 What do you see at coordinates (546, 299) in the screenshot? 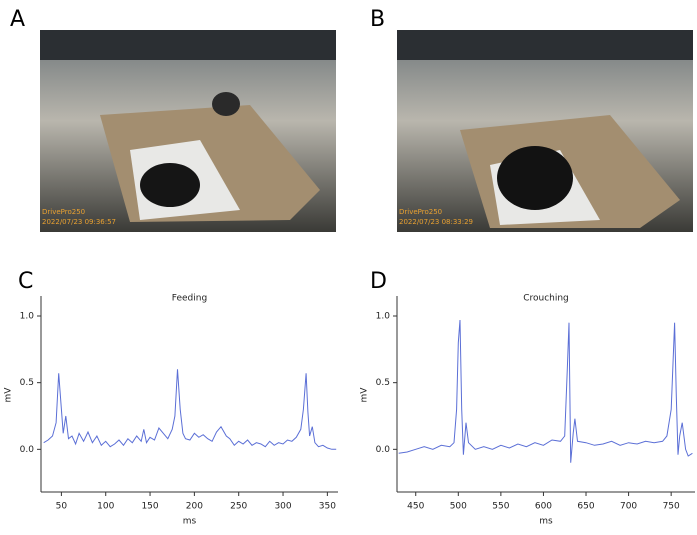
I see `chart-title: Crouching` at bounding box center [546, 299].